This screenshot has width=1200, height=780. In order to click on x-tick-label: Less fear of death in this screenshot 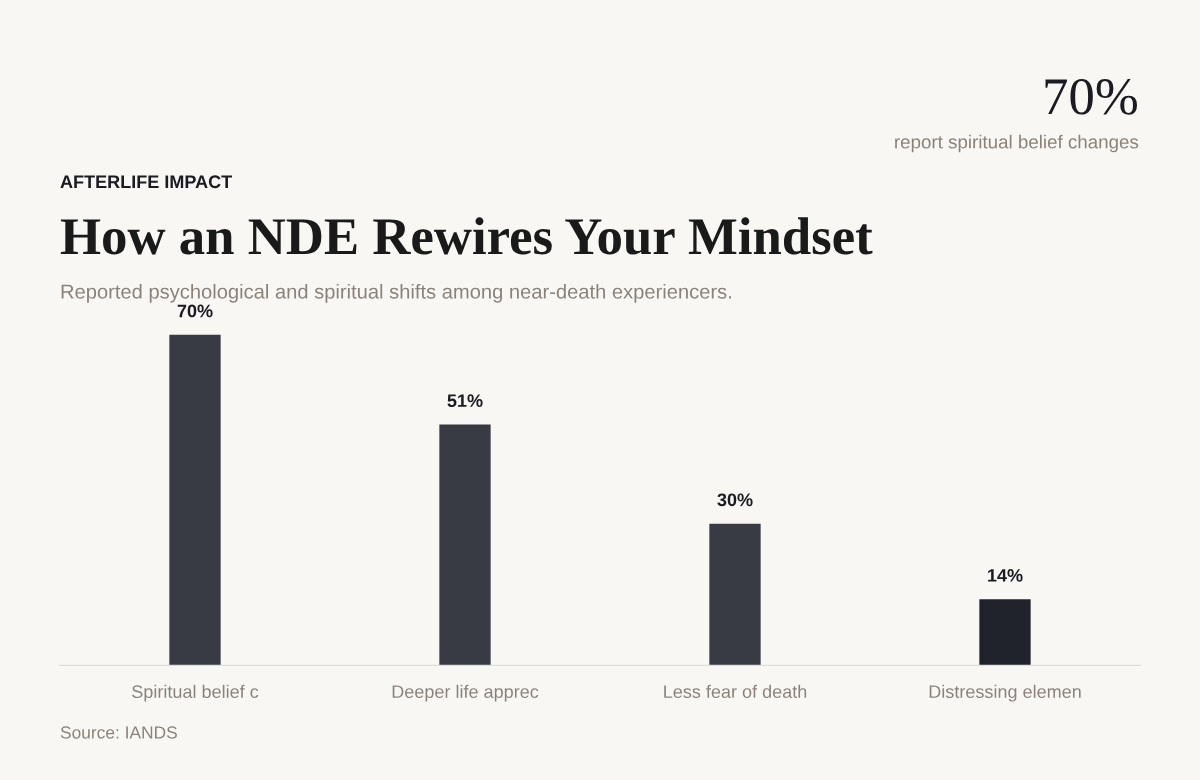, I will do `click(735, 691)`.